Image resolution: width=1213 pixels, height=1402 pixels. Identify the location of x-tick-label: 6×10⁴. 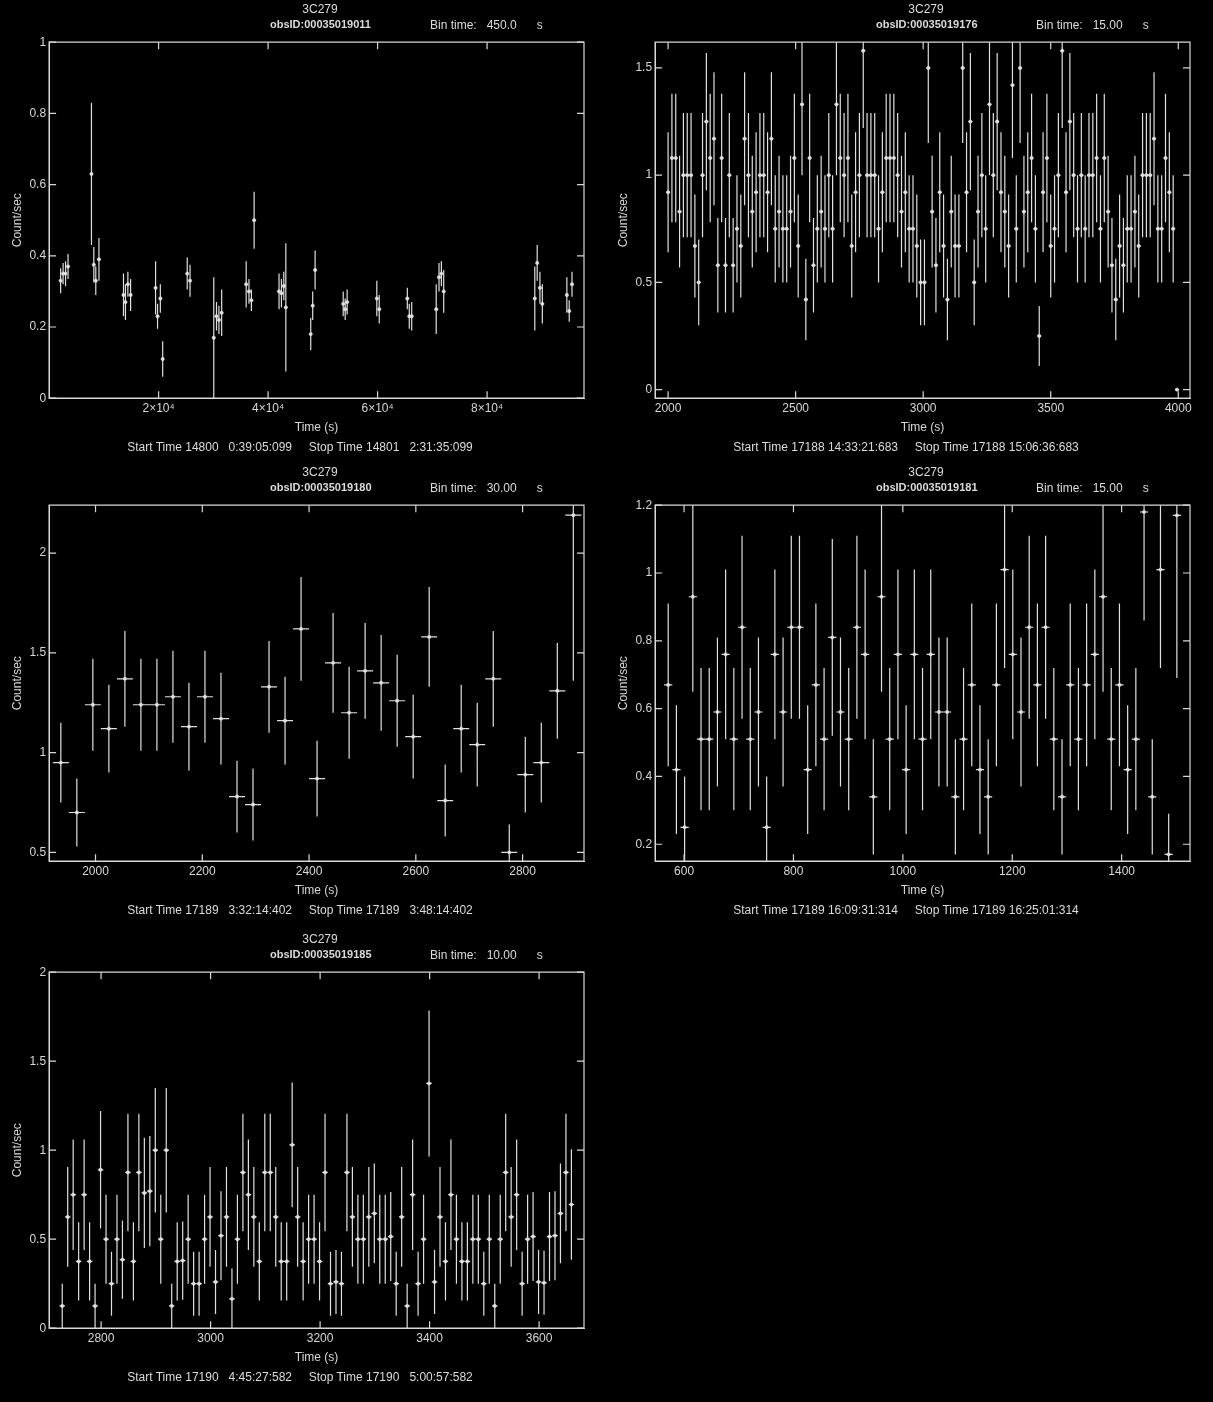
(377, 407).